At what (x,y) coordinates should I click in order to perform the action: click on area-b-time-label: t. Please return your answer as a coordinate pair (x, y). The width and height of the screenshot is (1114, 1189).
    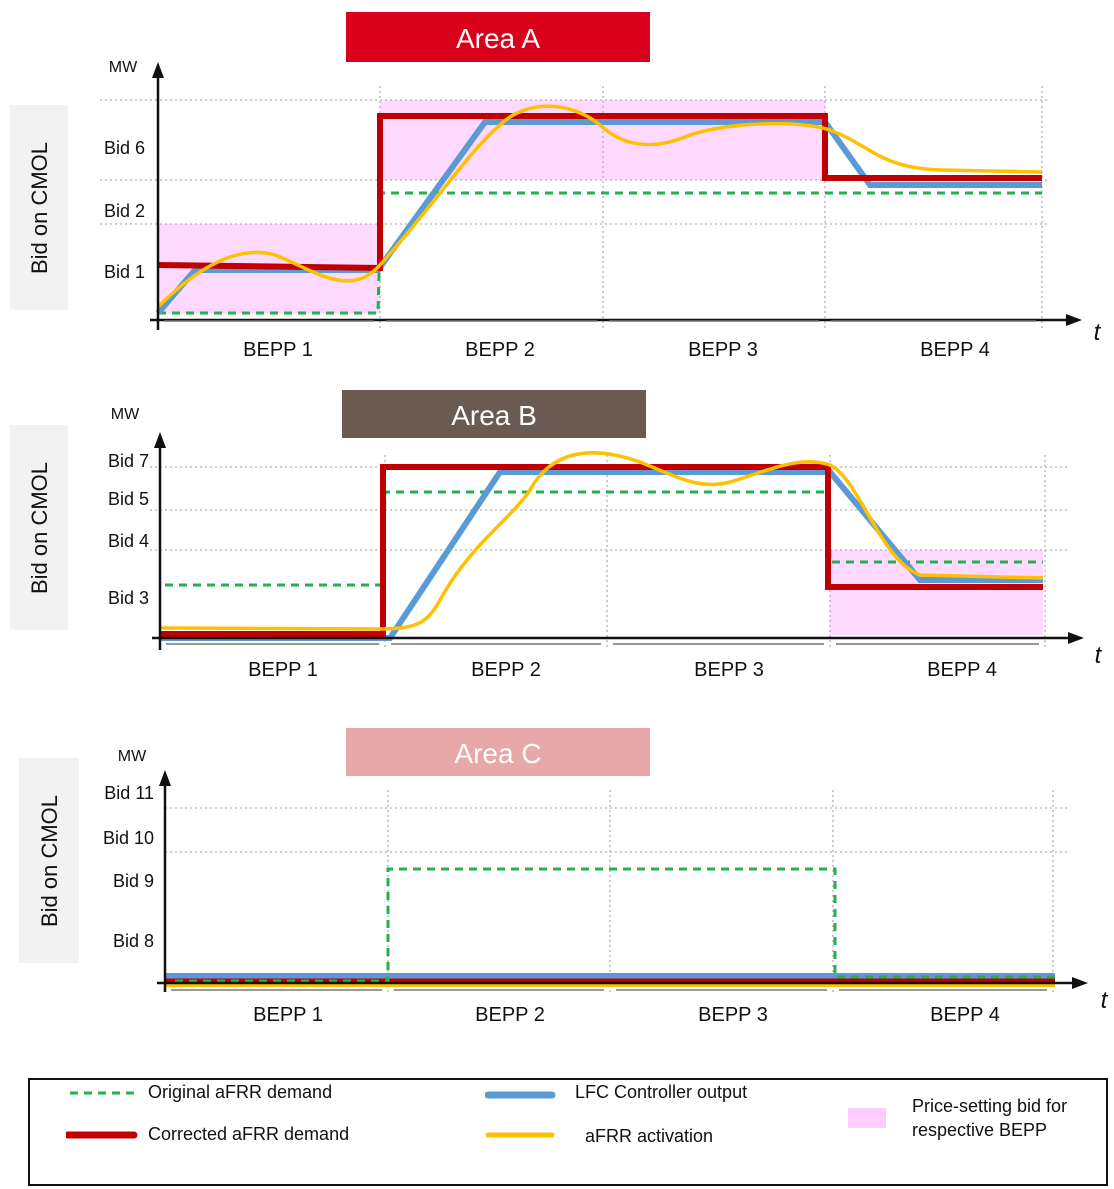
    Looking at the image, I should click on (1099, 655).